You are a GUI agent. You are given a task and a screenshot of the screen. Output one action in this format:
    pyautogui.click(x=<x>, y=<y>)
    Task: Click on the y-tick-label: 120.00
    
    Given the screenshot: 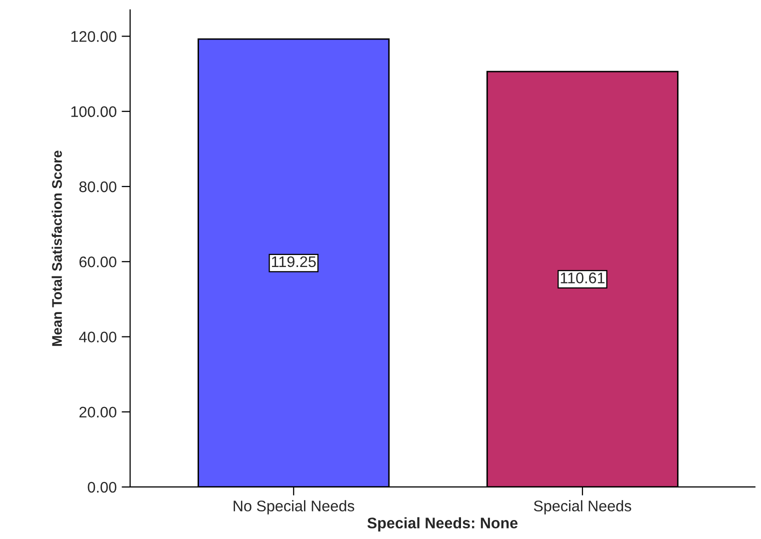 What is the action you would take?
    pyautogui.click(x=93, y=36)
    